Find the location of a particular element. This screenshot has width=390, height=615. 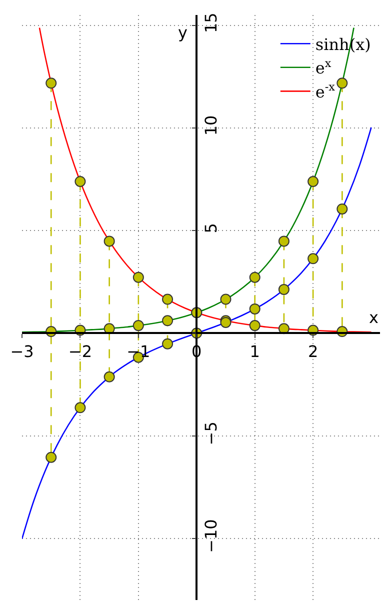

y-tick-label: −5 is located at coordinates (211, 434).